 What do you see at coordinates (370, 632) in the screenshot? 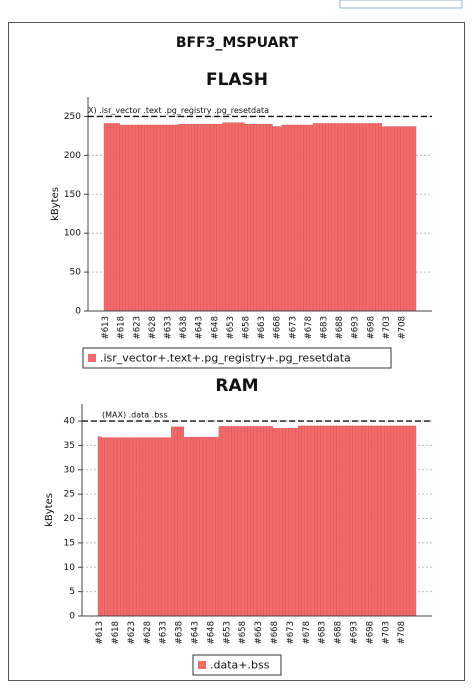
I see `x-tick-label: #698` at bounding box center [370, 632].